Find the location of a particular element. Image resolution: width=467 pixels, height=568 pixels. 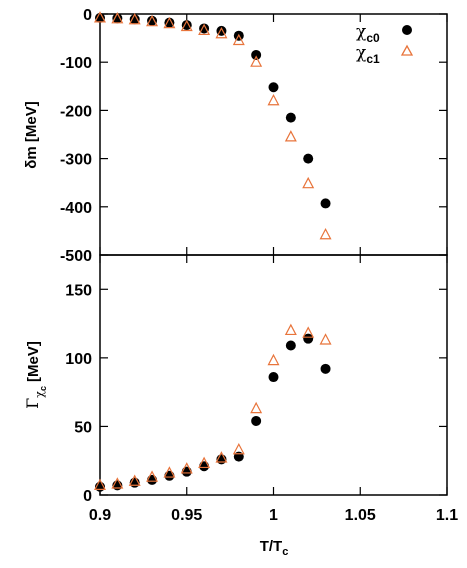

bottom-y-axis-label: Γχc[MeV] is located at coordinates (35, 375).